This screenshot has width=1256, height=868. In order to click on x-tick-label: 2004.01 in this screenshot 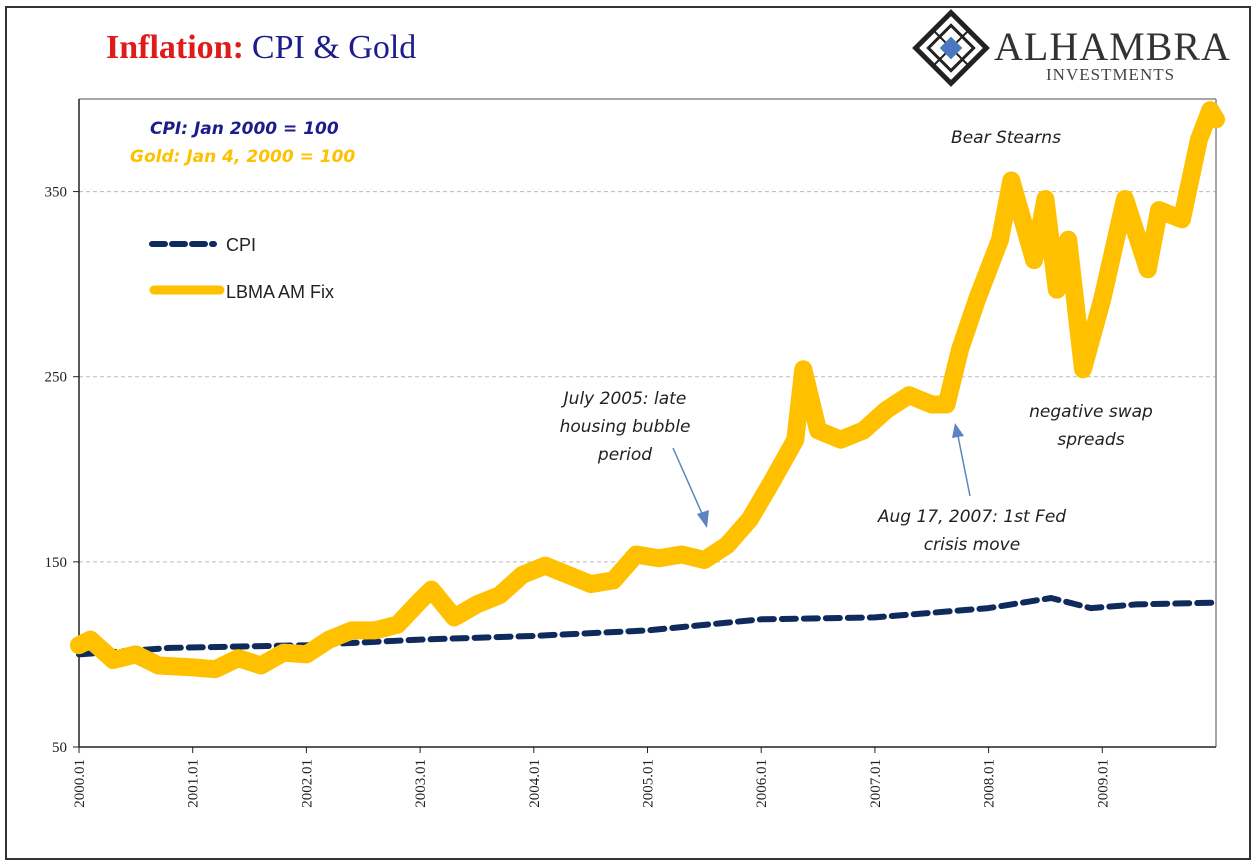, I will do `click(535, 783)`.